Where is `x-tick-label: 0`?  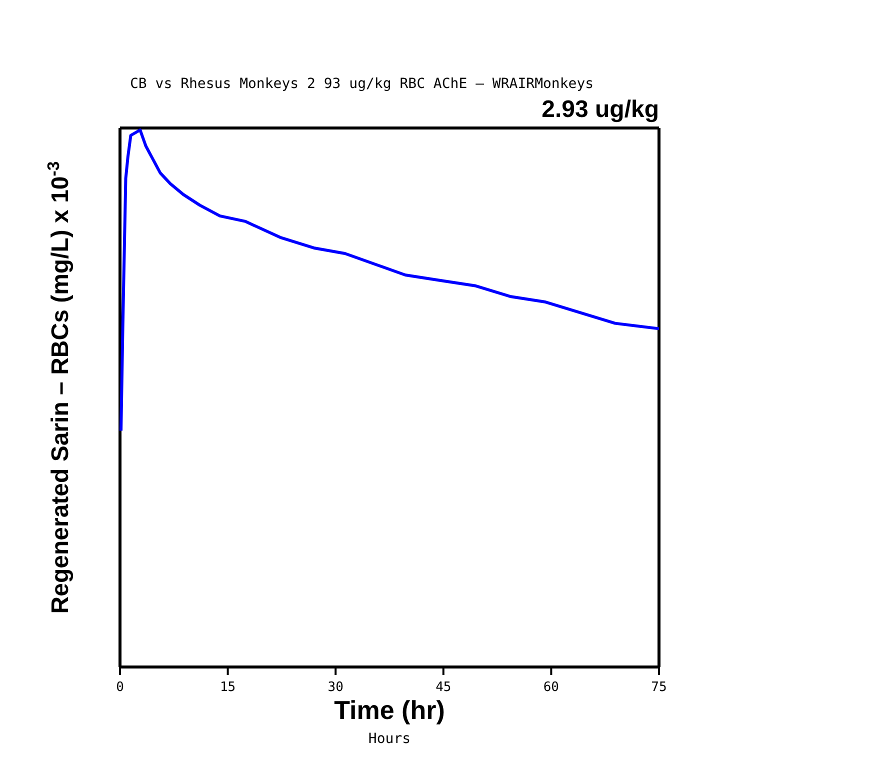 x-tick-label: 0 is located at coordinates (120, 687).